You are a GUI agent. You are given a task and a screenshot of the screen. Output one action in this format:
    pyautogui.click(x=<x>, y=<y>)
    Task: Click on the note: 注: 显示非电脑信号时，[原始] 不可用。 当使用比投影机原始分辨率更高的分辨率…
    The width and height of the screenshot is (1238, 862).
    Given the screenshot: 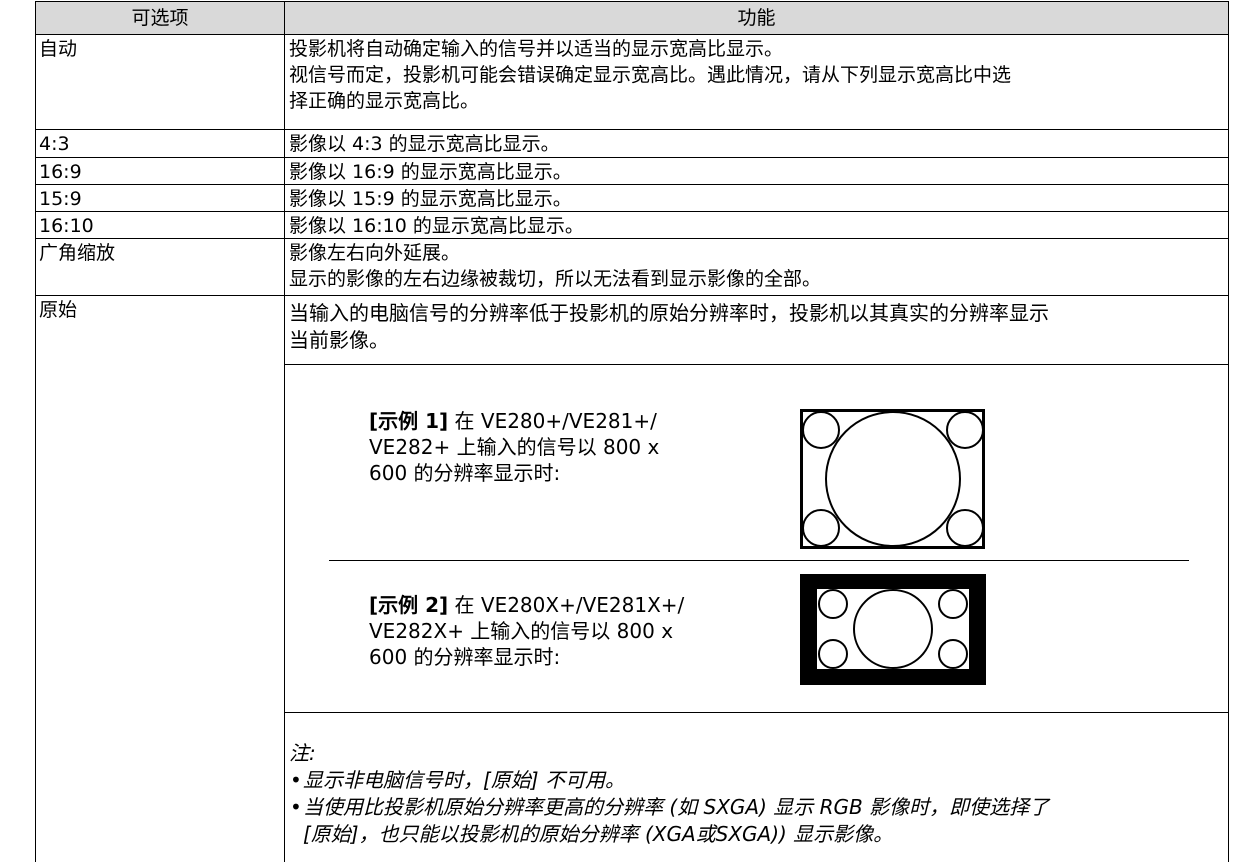 What is the action you would take?
    pyautogui.click(x=669, y=794)
    